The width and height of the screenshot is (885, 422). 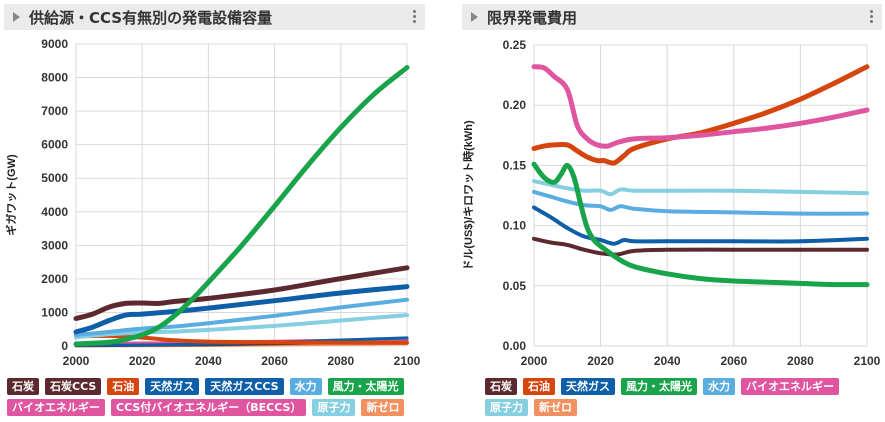 What do you see at coordinates (54, 178) in the screenshot?
I see `capacity-ytick-label: 5000` at bounding box center [54, 178].